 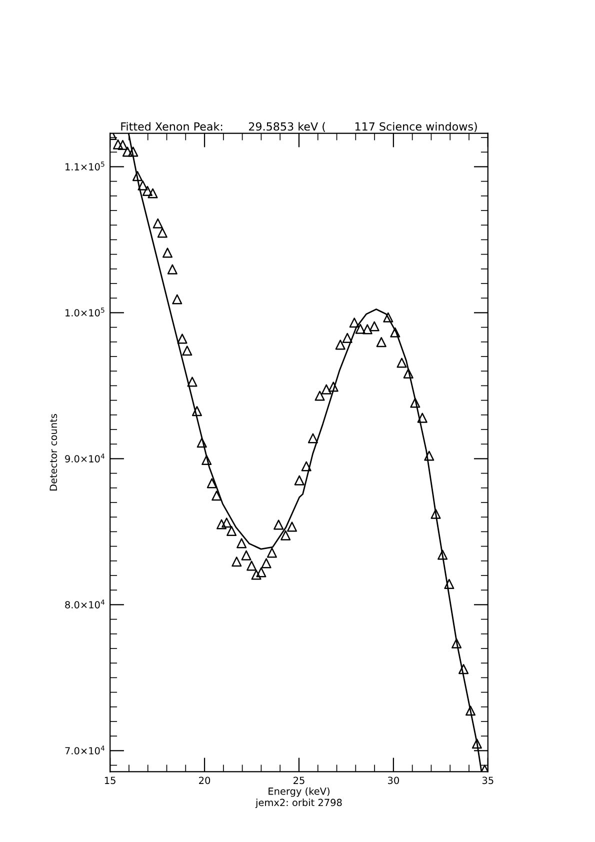 What do you see at coordinates (84, 604) in the screenshot?
I see `y-tick-label: 8.0×10$^{4}$` at bounding box center [84, 604].